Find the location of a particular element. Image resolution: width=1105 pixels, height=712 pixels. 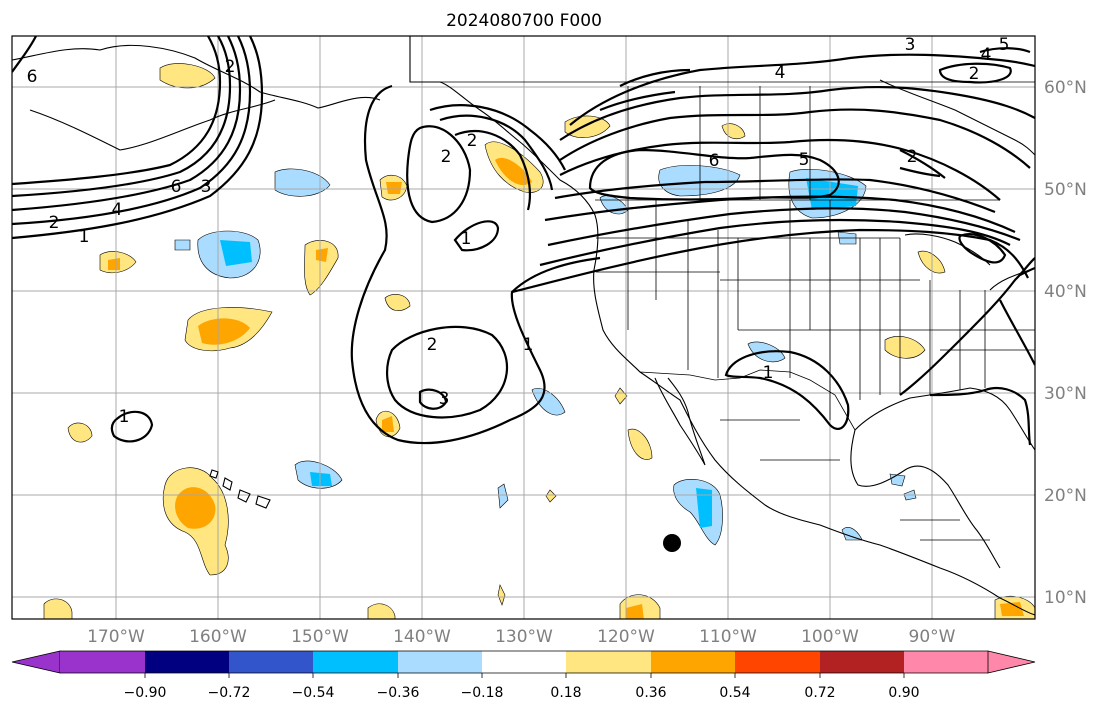

lon-tick-label: 120°W is located at coordinates (626, 637).